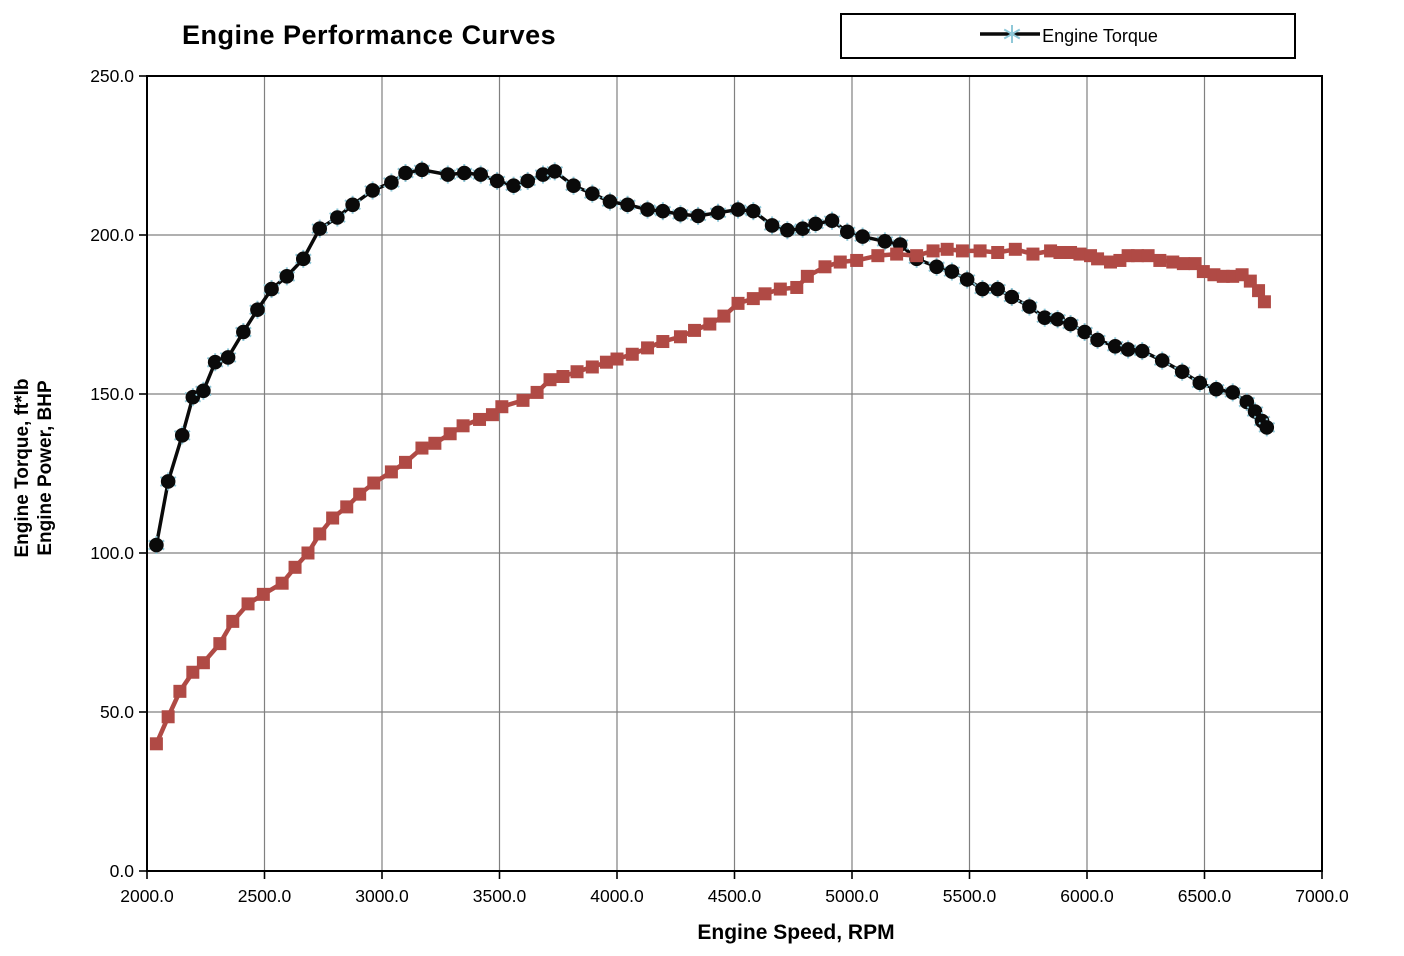  I want to click on chart-title: Engine Performance Curves, so click(369, 35).